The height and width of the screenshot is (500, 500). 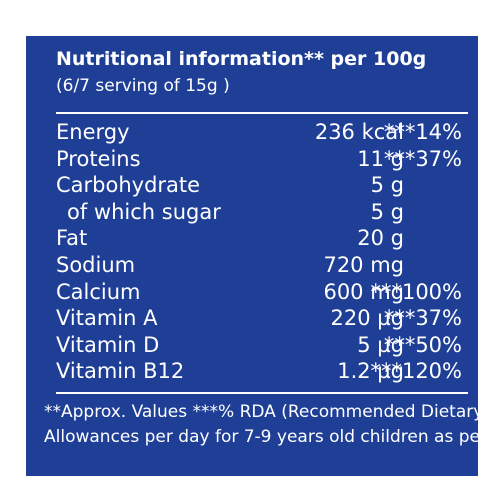 I want to click on nutrient-rda: ***100%, so click(x=416, y=291).